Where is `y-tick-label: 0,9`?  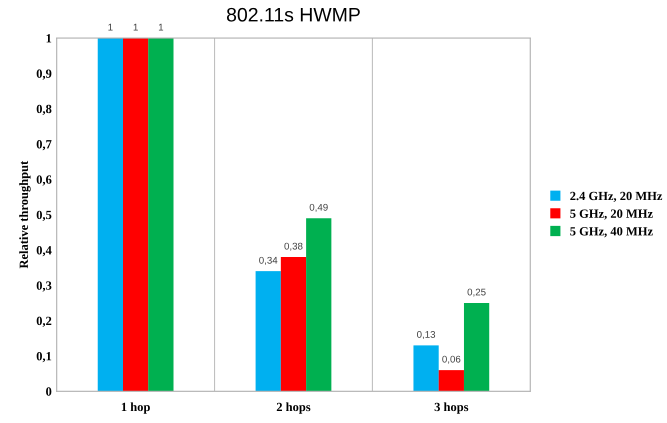 y-tick-label: 0,9 is located at coordinates (44, 74).